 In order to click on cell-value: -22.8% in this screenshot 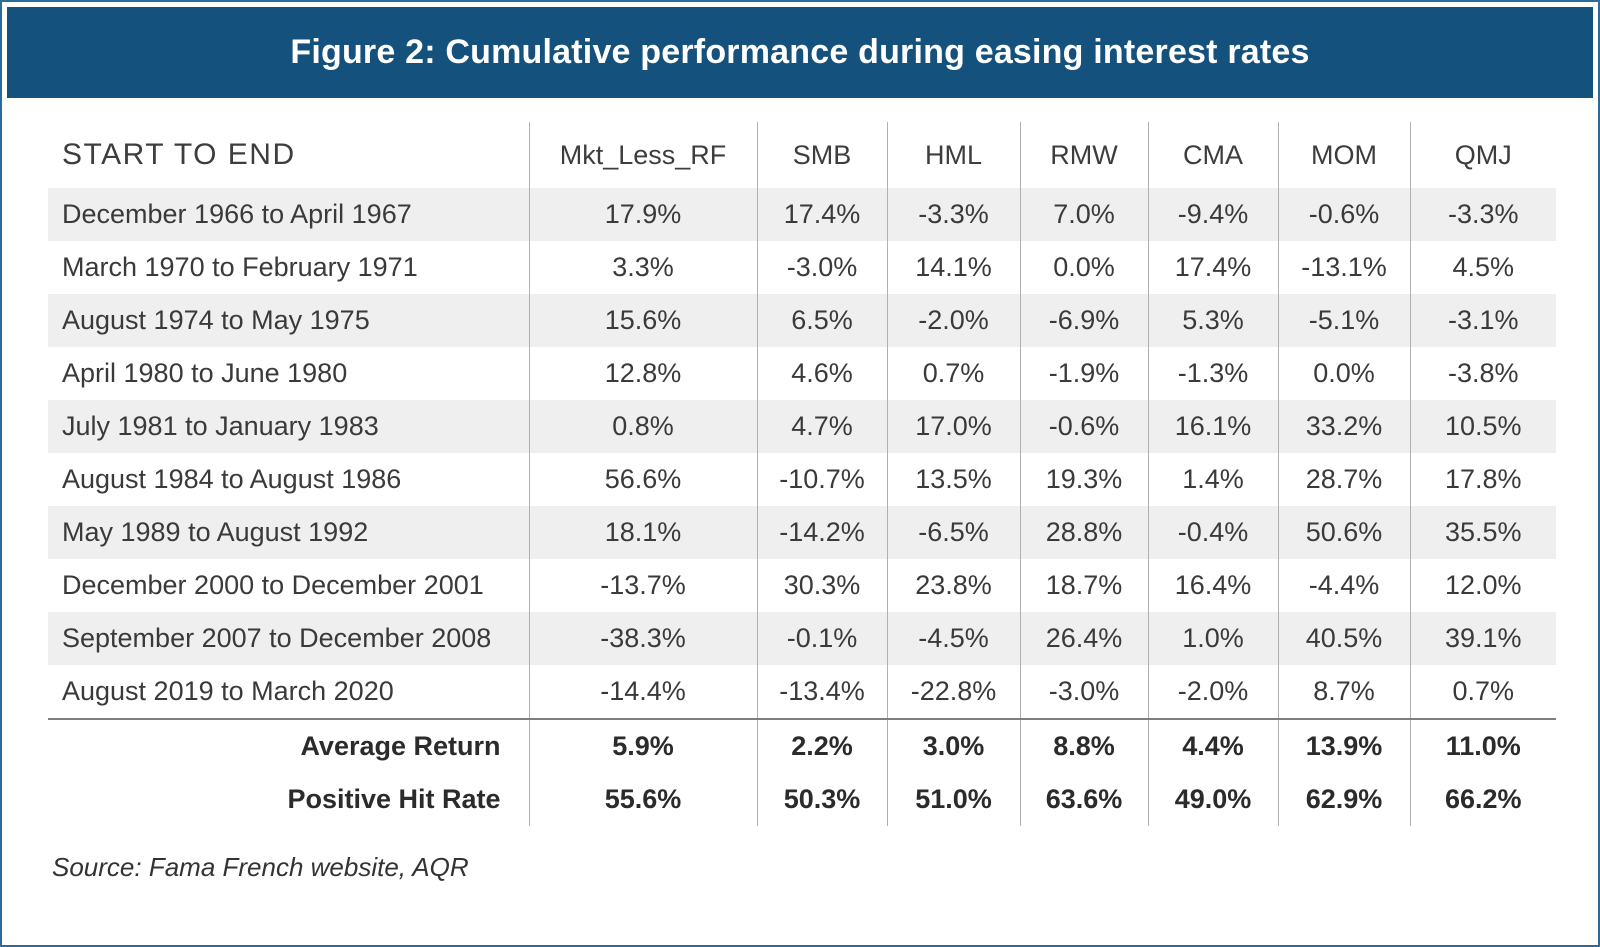, I will do `click(953, 692)`.